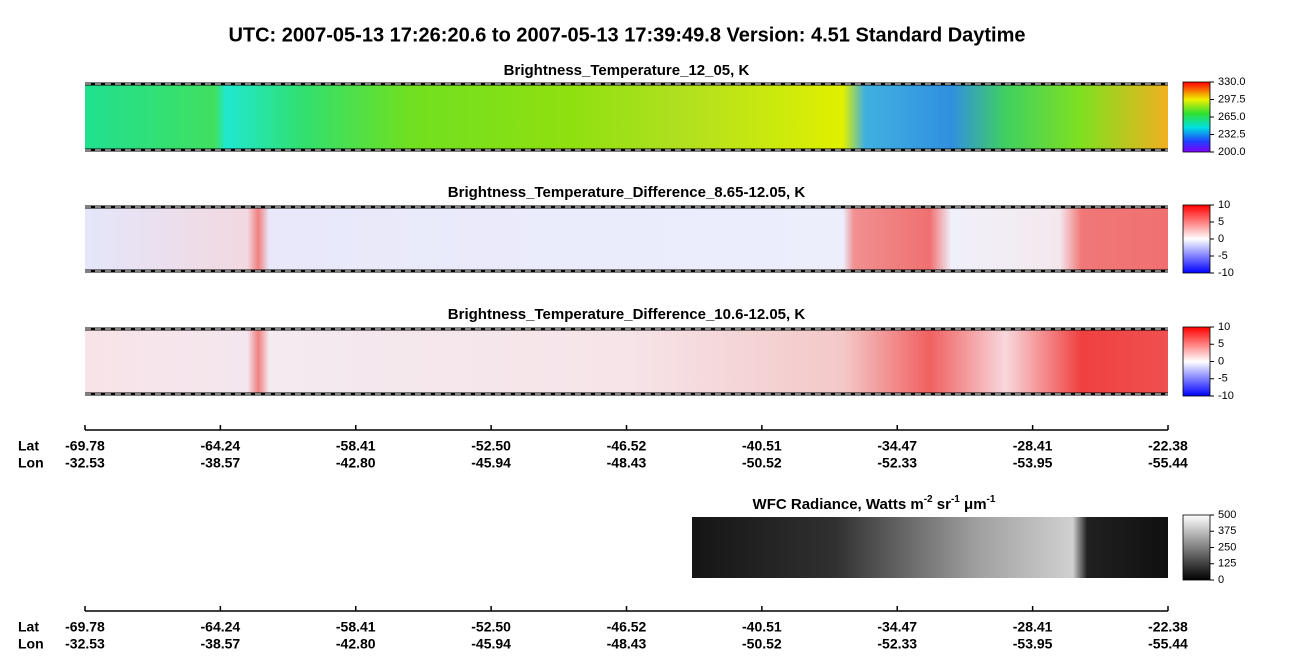  What do you see at coordinates (1232, 82) in the screenshot?
I see `colorbar-label: 330.0` at bounding box center [1232, 82].